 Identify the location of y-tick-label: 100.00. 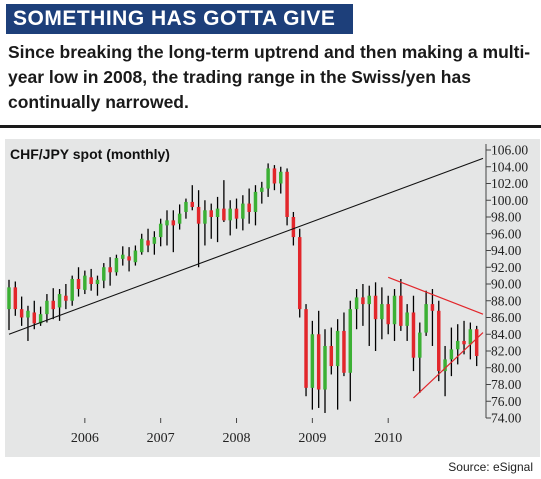
(509, 200).